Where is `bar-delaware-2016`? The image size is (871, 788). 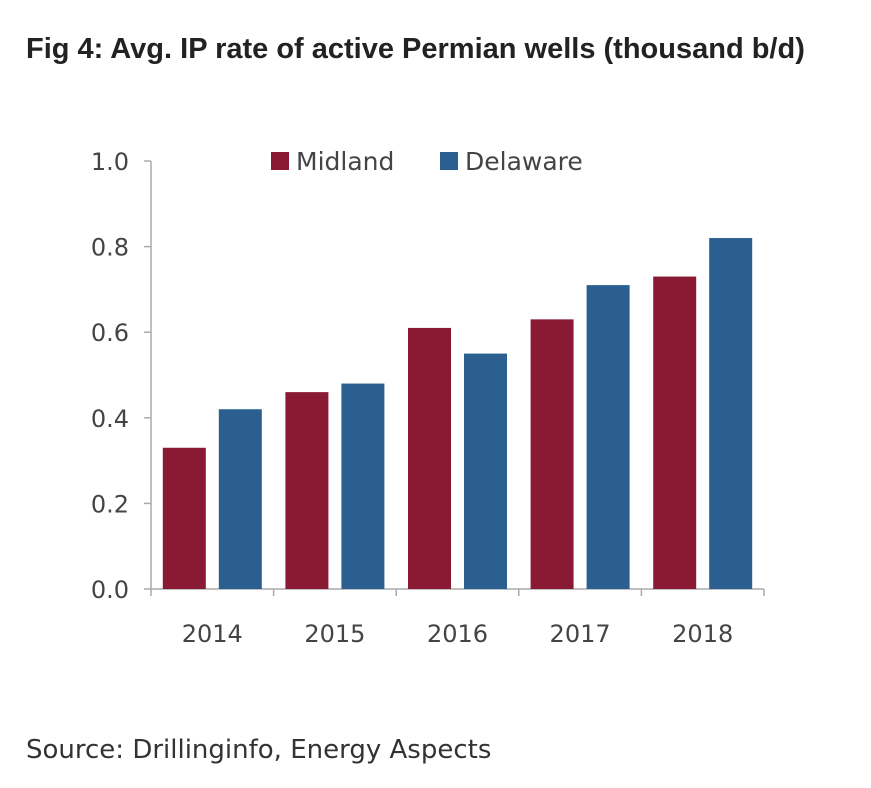
bar-delaware-2016 is located at coordinates (485, 471).